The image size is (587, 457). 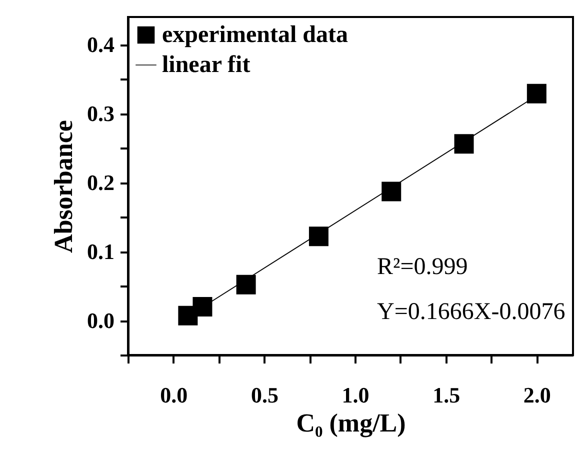 What do you see at coordinates (100, 183) in the screenshot?
I see `y-tick-label: 0.2` at bounding box center [100, 183].